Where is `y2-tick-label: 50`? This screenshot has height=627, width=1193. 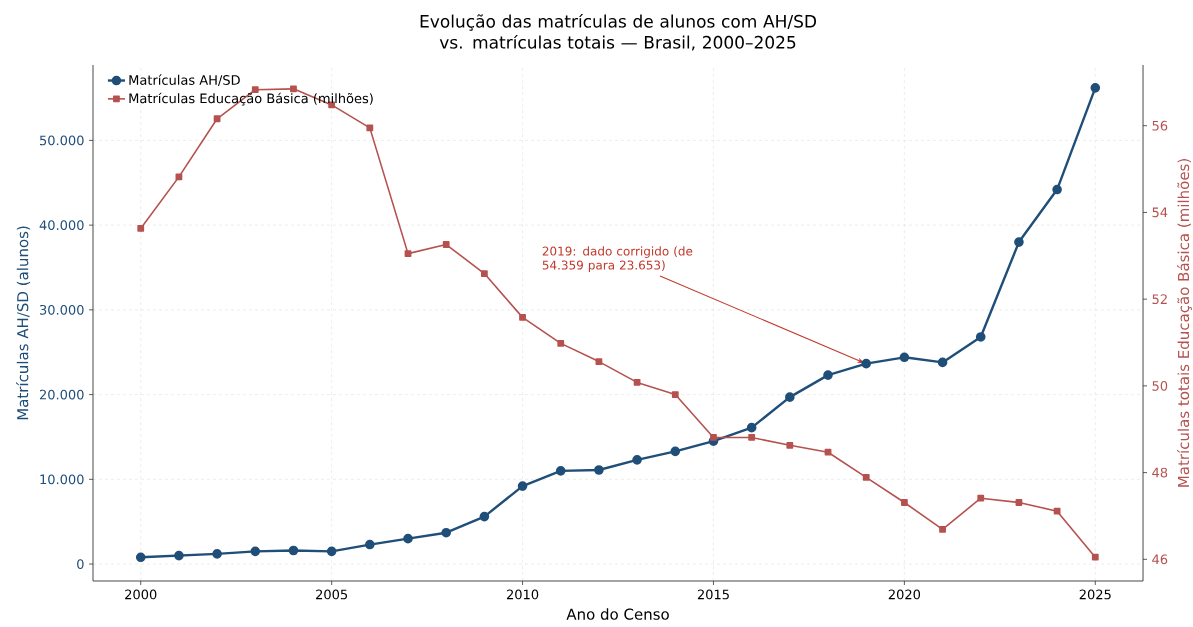 y2-tick-label: 50 is located at coordinates (1160, 385).